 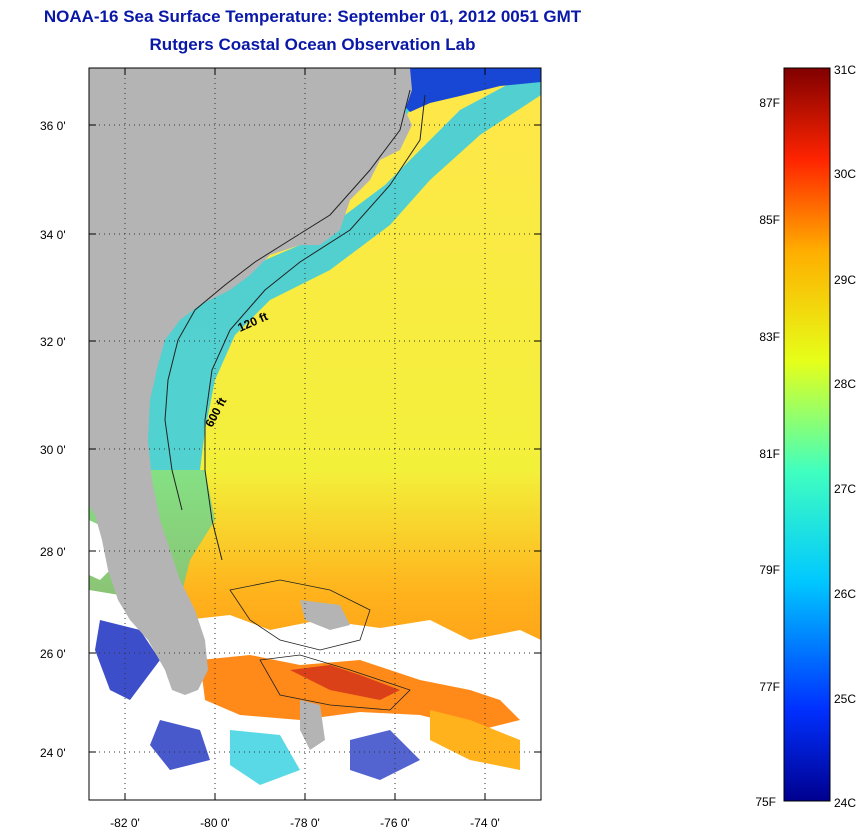 I want to click on colorbar-c-label: 28C, so click(x=845, y=384).